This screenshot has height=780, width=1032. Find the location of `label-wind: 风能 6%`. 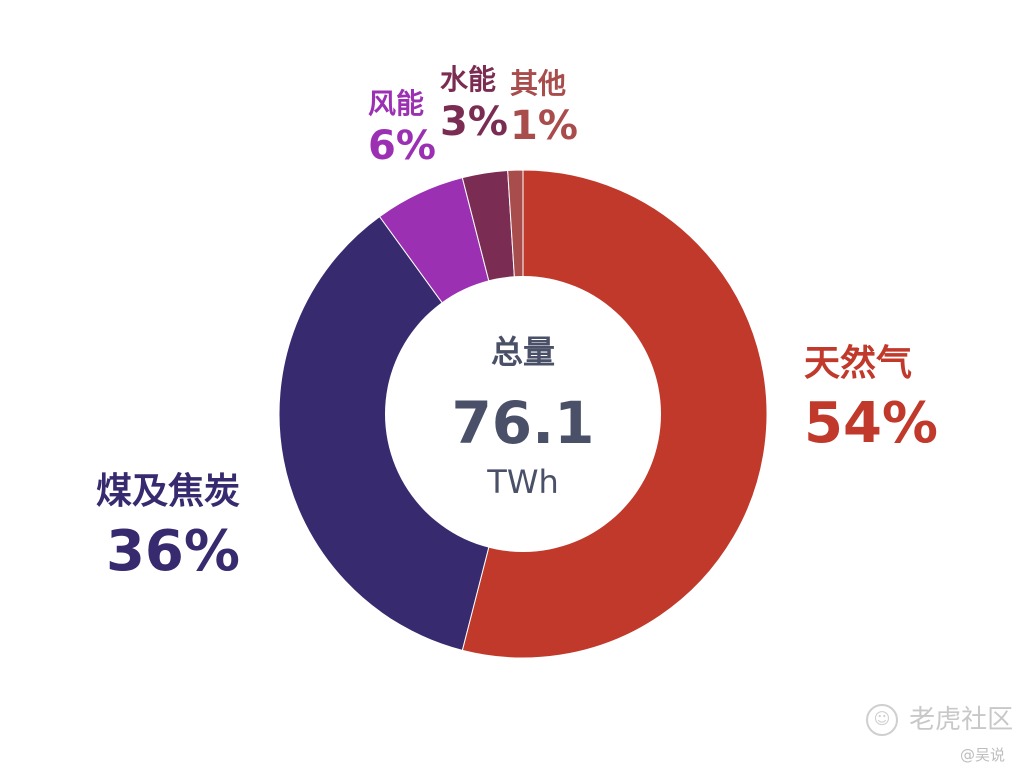

label-wind: 风能 6% is located at coordinates (402, 128).